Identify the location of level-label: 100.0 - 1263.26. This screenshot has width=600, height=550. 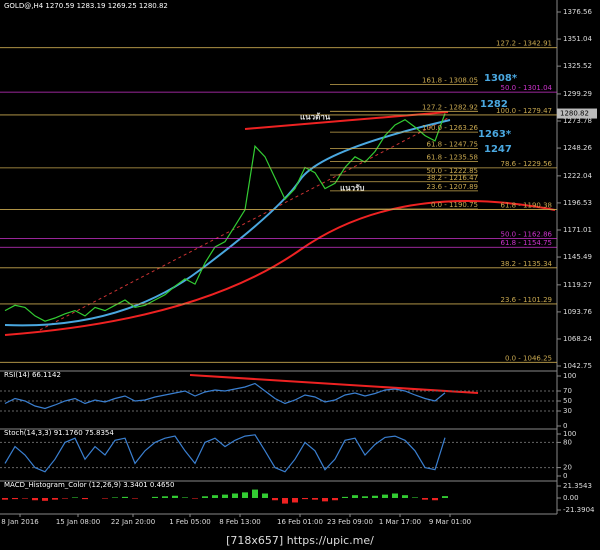
(450, 128).